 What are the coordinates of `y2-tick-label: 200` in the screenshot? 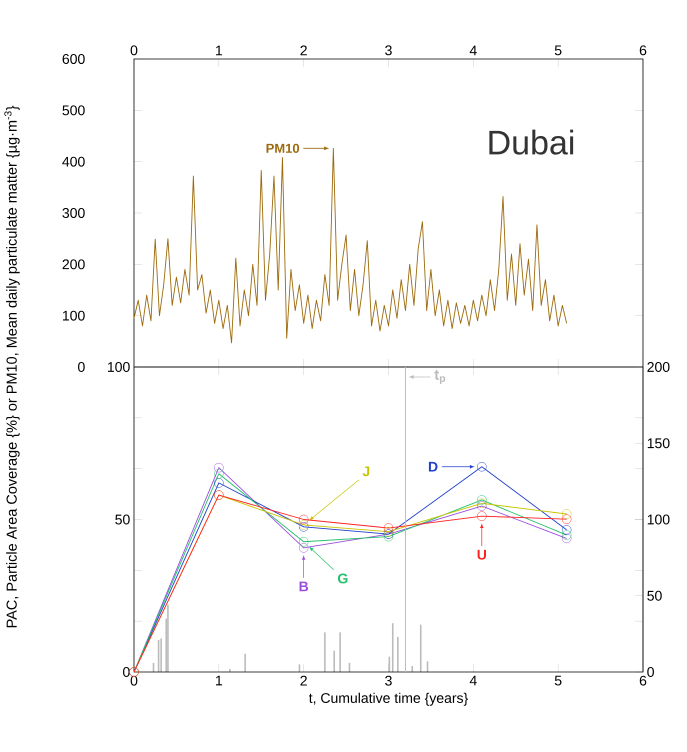 It's located at (658, 367).